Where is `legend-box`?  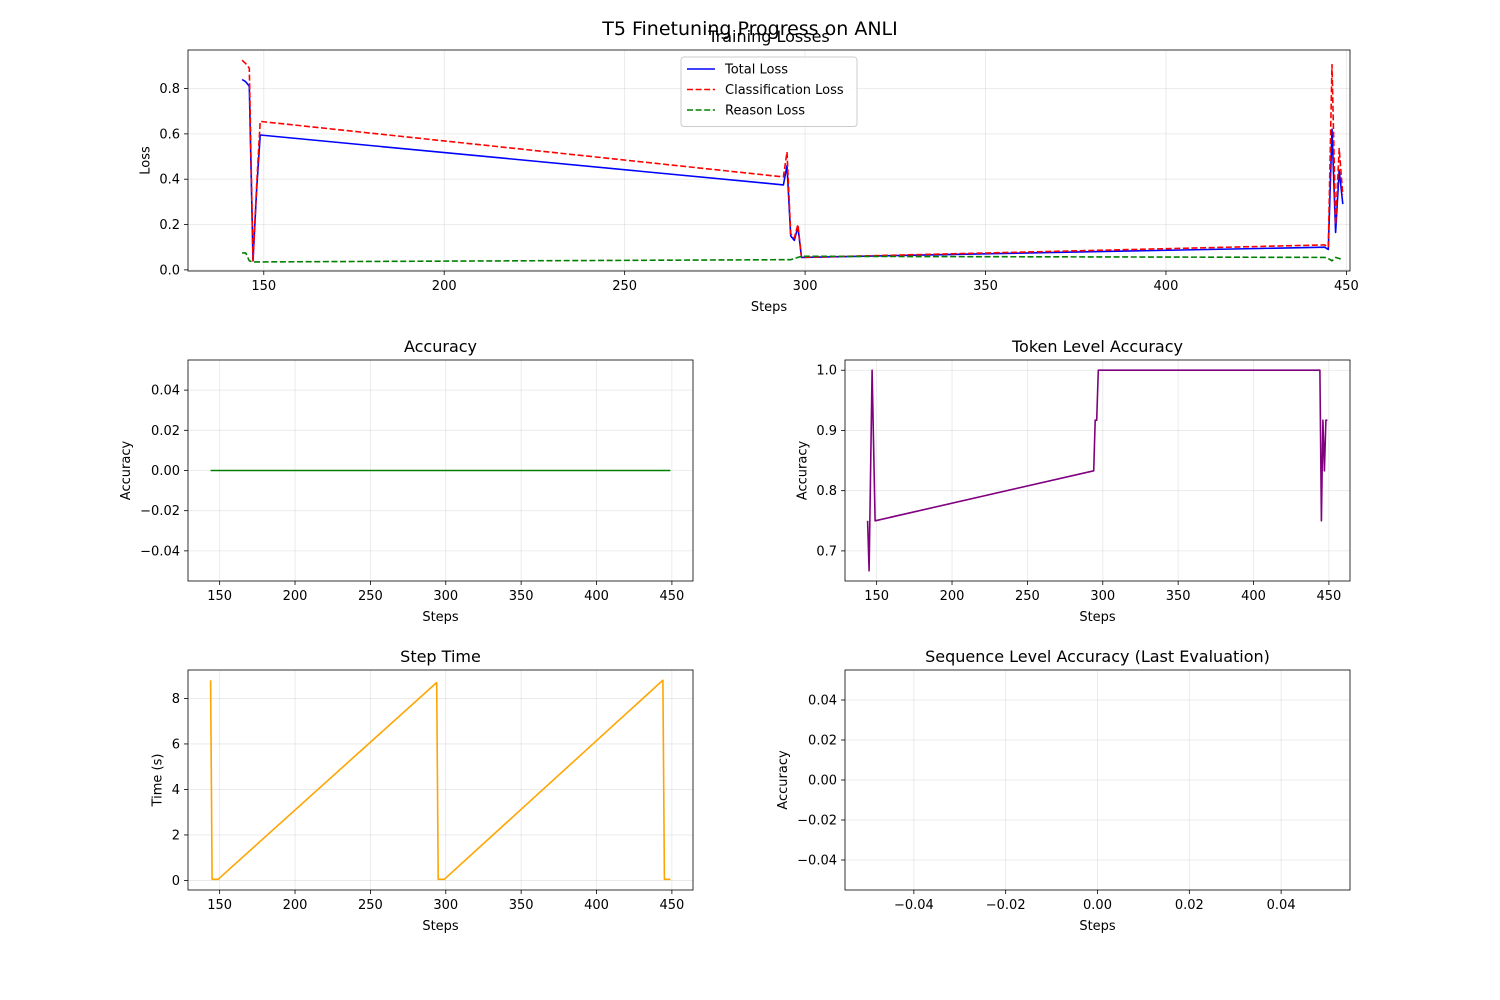
legend-box is located at coordinates (769, 91).